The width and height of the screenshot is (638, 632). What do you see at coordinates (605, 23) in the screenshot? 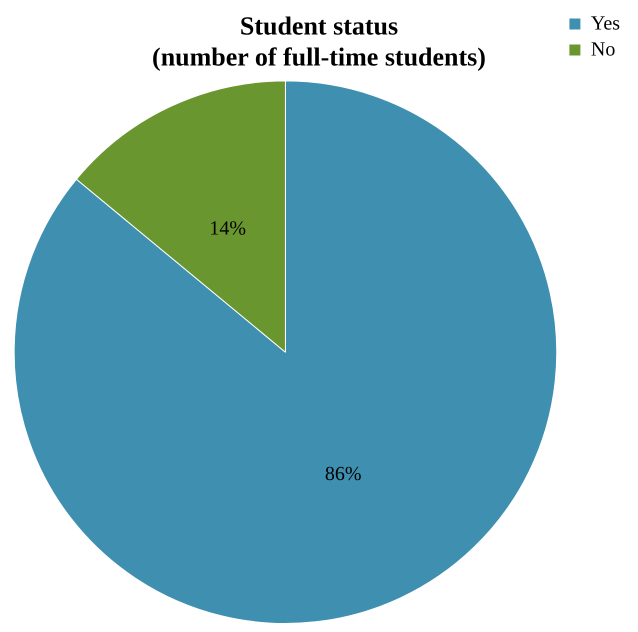
I see `legend-label: Yes` at bounding box center [605, 23].